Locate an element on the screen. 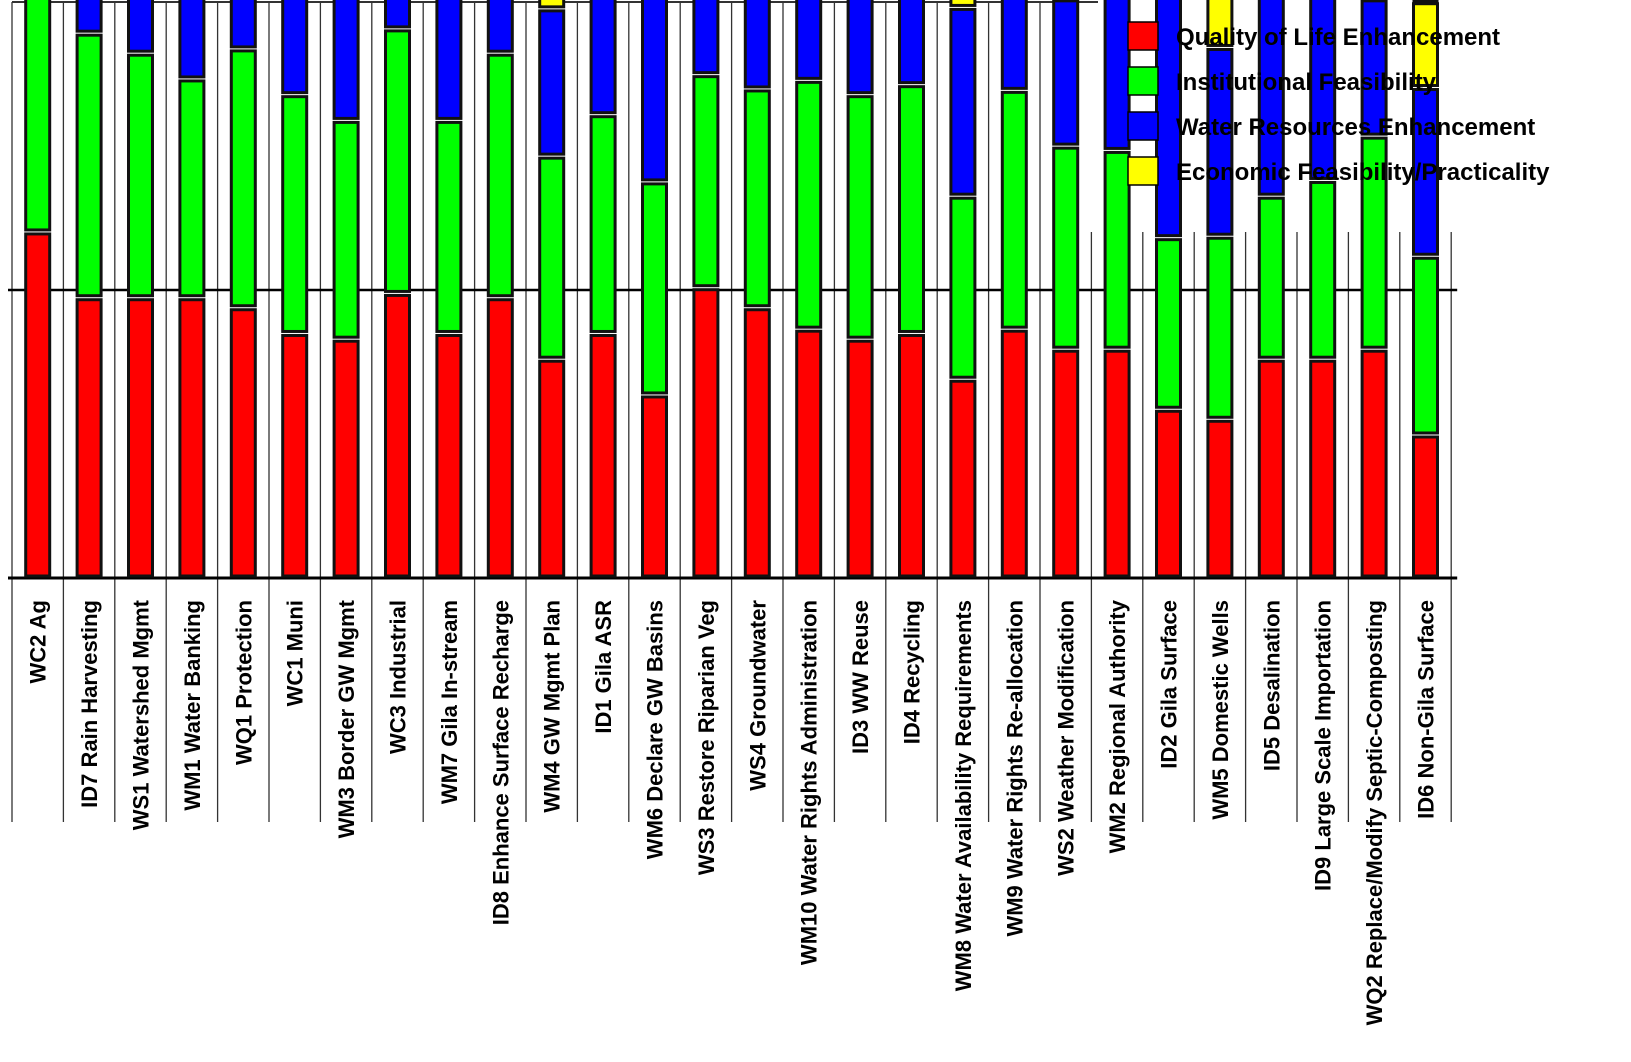  category-label: WS3 Restore Riparian Veg is located at coordinates (706, 737).